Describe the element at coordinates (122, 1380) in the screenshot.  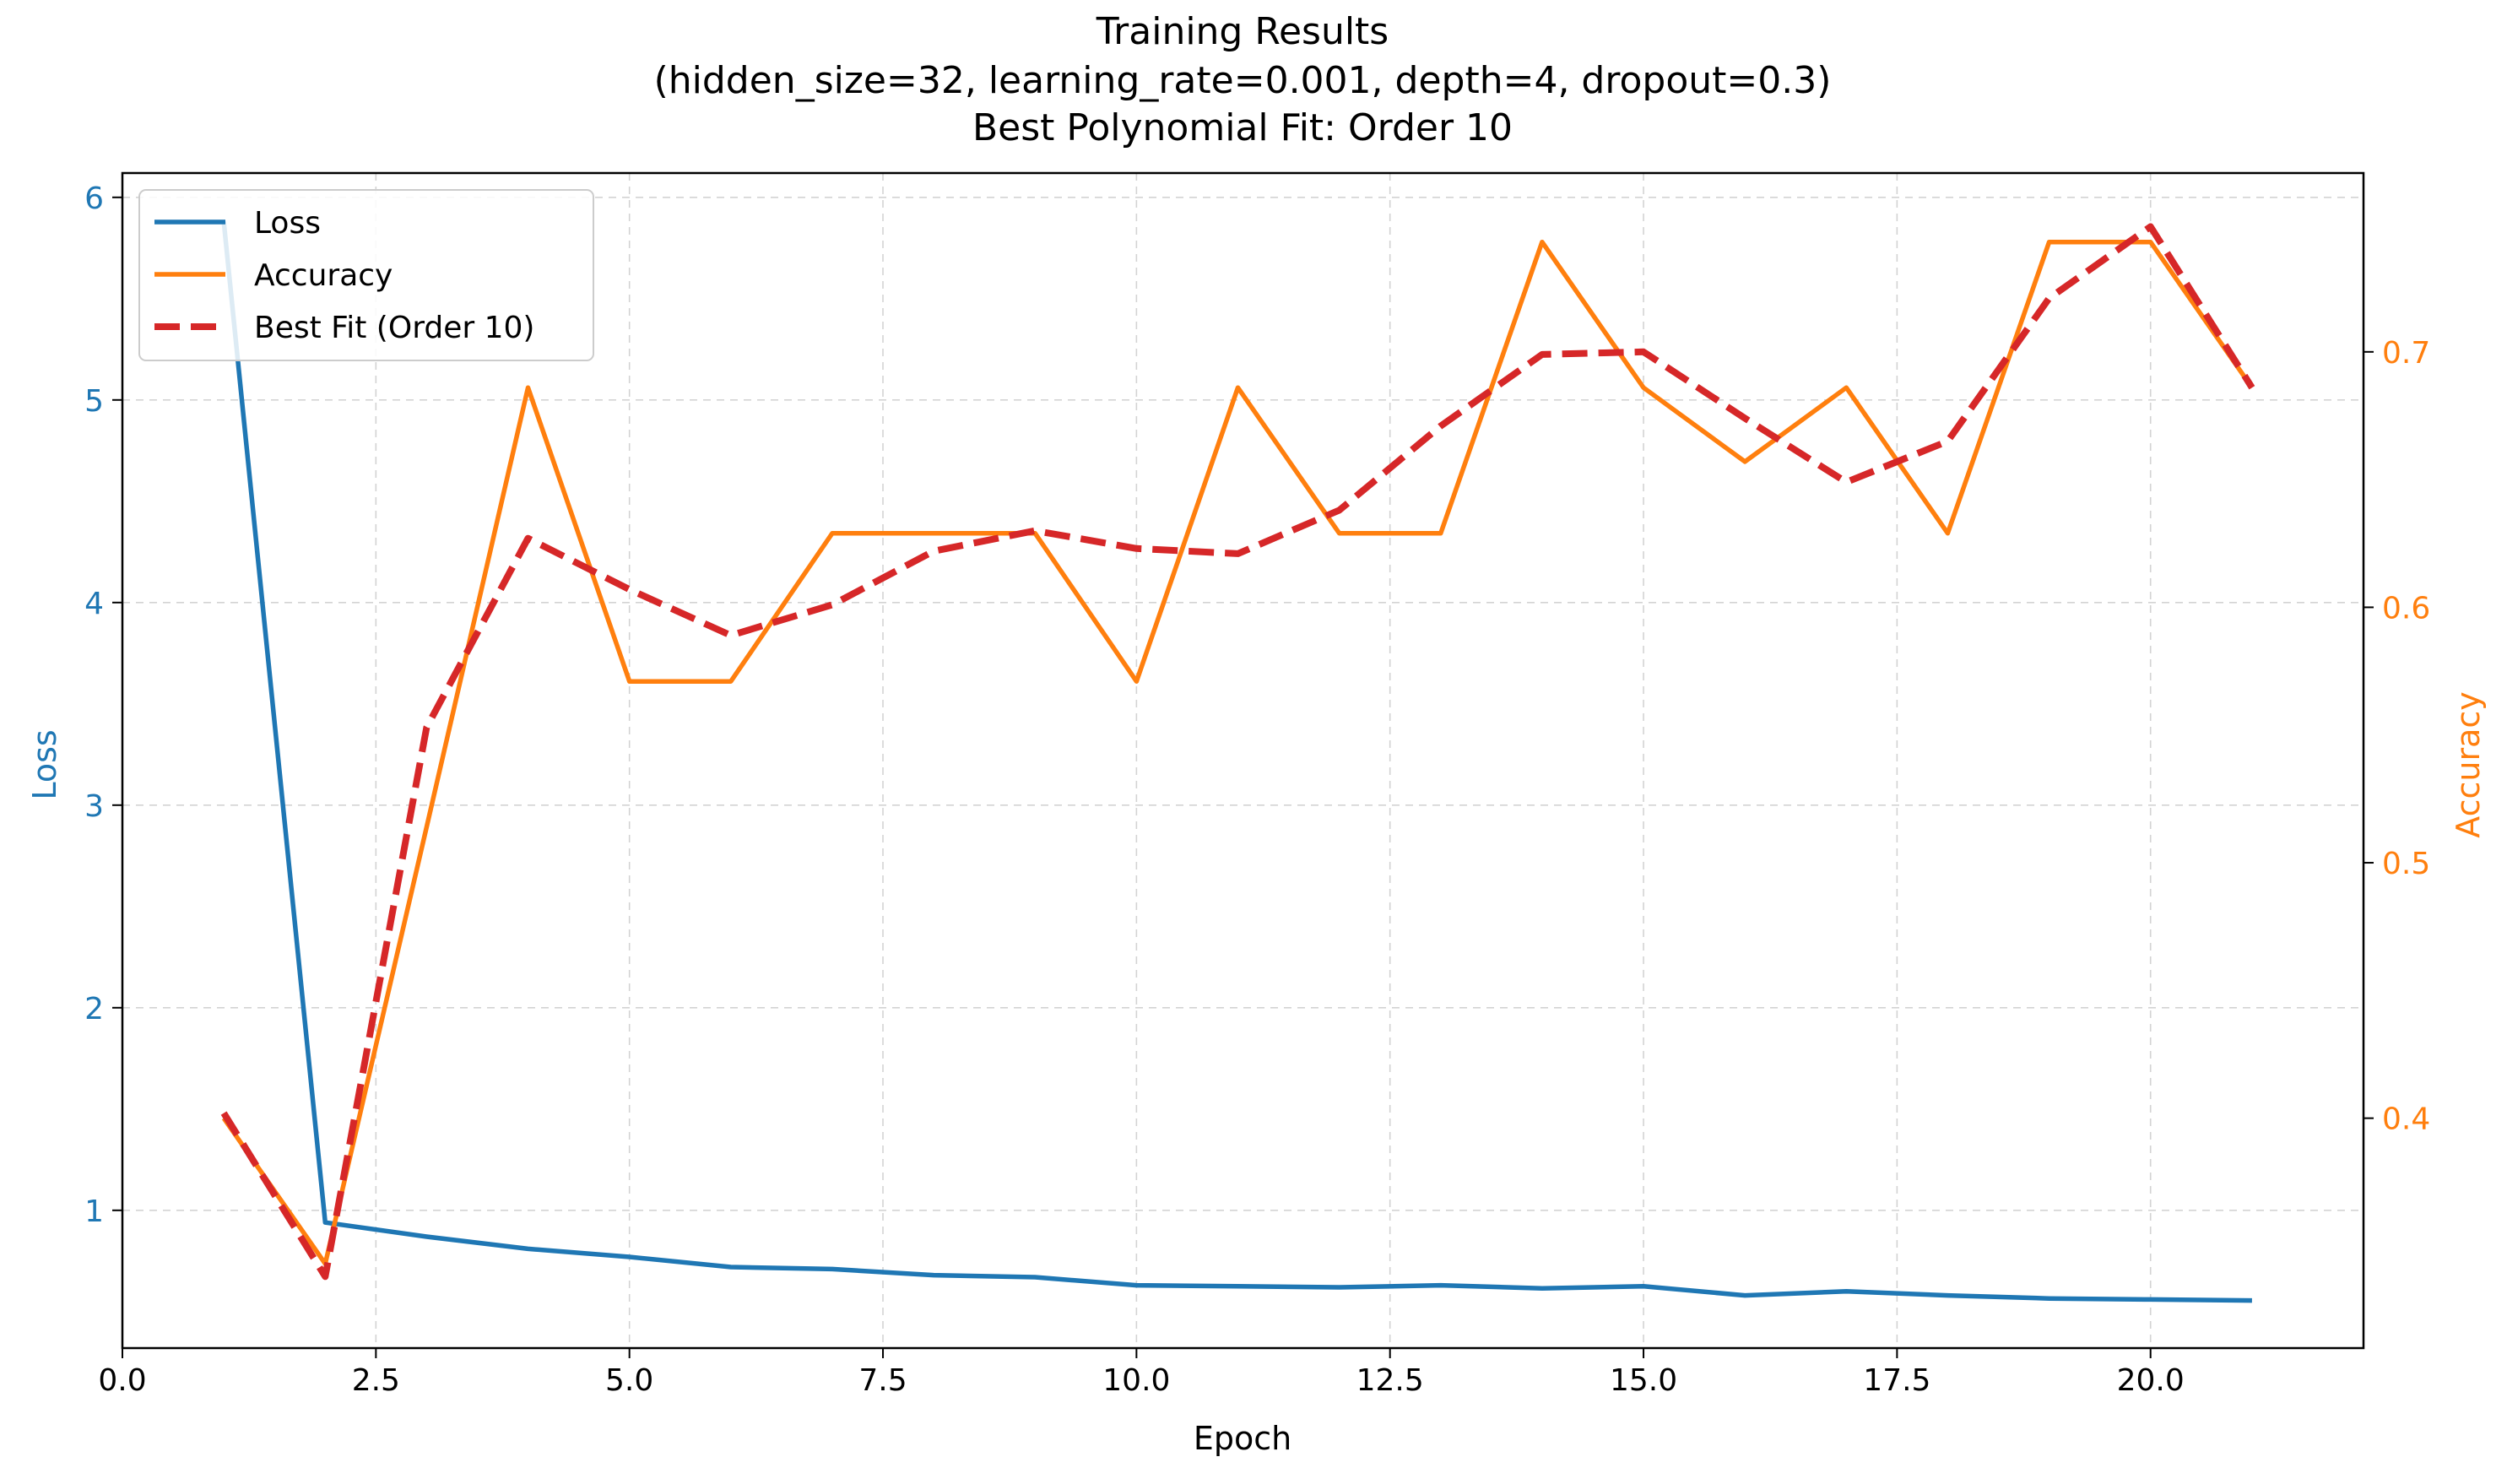
I see `x-tick-label: 0.0` at that location.